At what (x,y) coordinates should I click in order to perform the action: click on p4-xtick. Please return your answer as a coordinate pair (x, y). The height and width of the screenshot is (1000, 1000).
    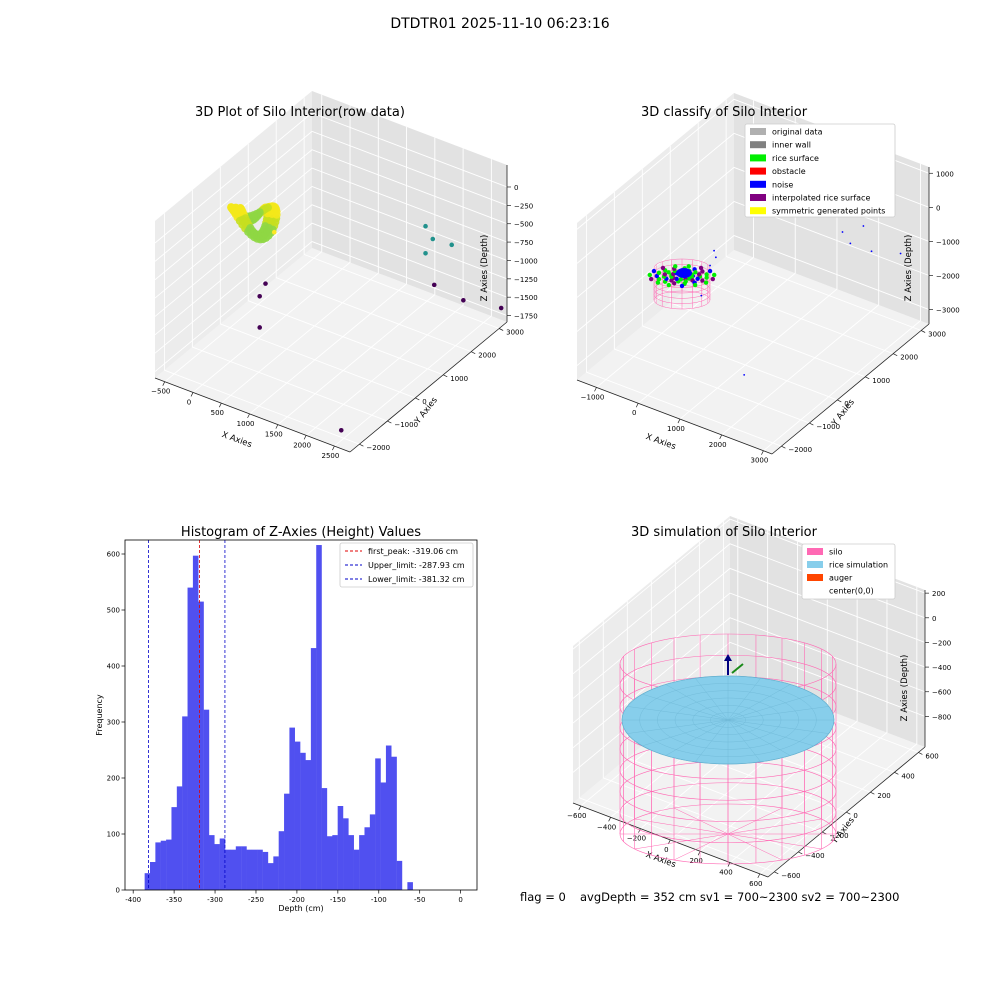
    Looking at the image, I should click on (759, 876).